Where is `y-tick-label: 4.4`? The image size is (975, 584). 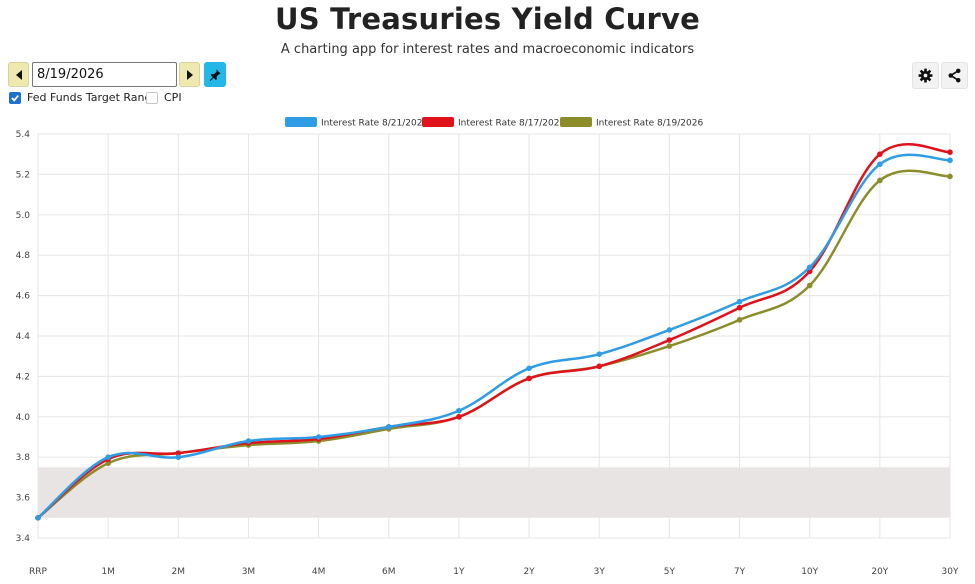 y-tick-label: 4.4 is located at coordinates (23, 337).